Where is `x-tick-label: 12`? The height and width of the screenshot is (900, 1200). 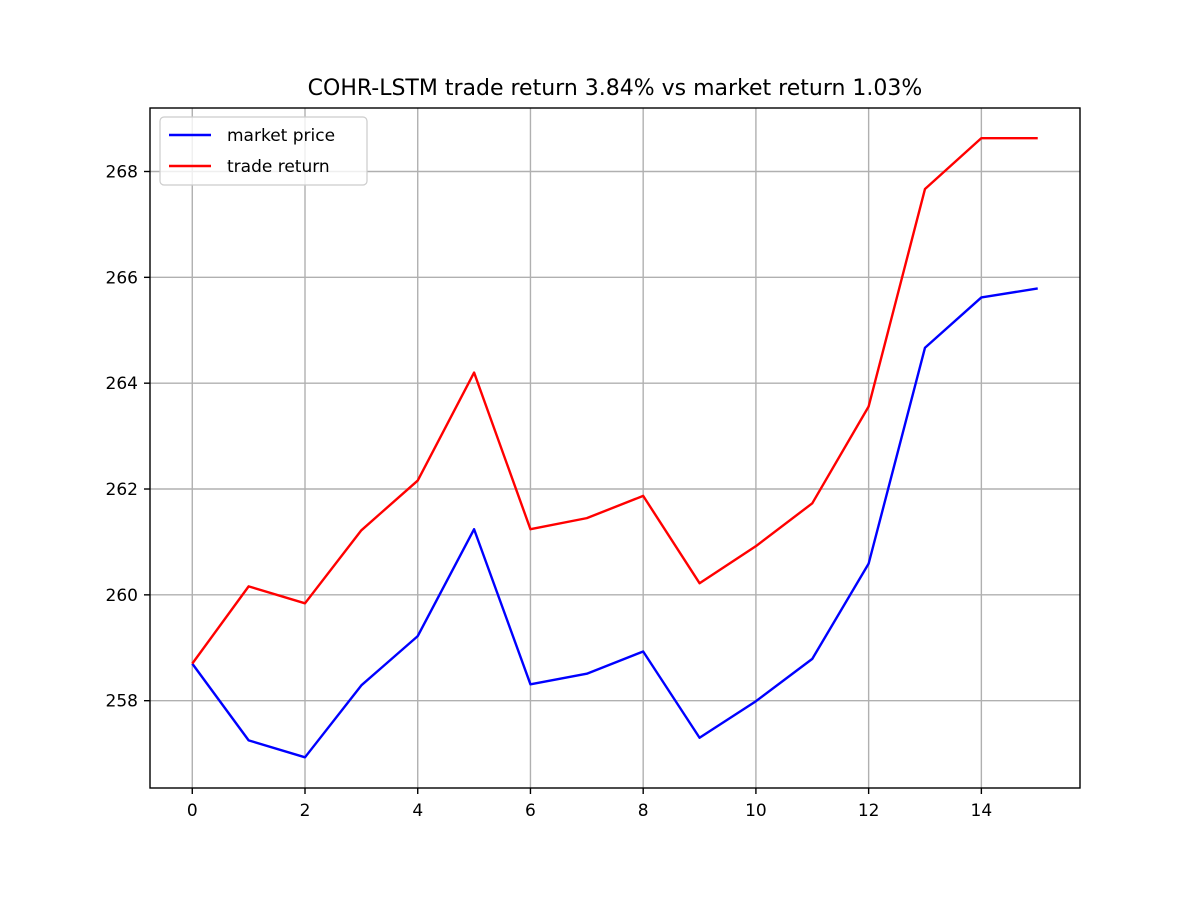 x-tick-label: 12 is located at coordinates (869, 811).